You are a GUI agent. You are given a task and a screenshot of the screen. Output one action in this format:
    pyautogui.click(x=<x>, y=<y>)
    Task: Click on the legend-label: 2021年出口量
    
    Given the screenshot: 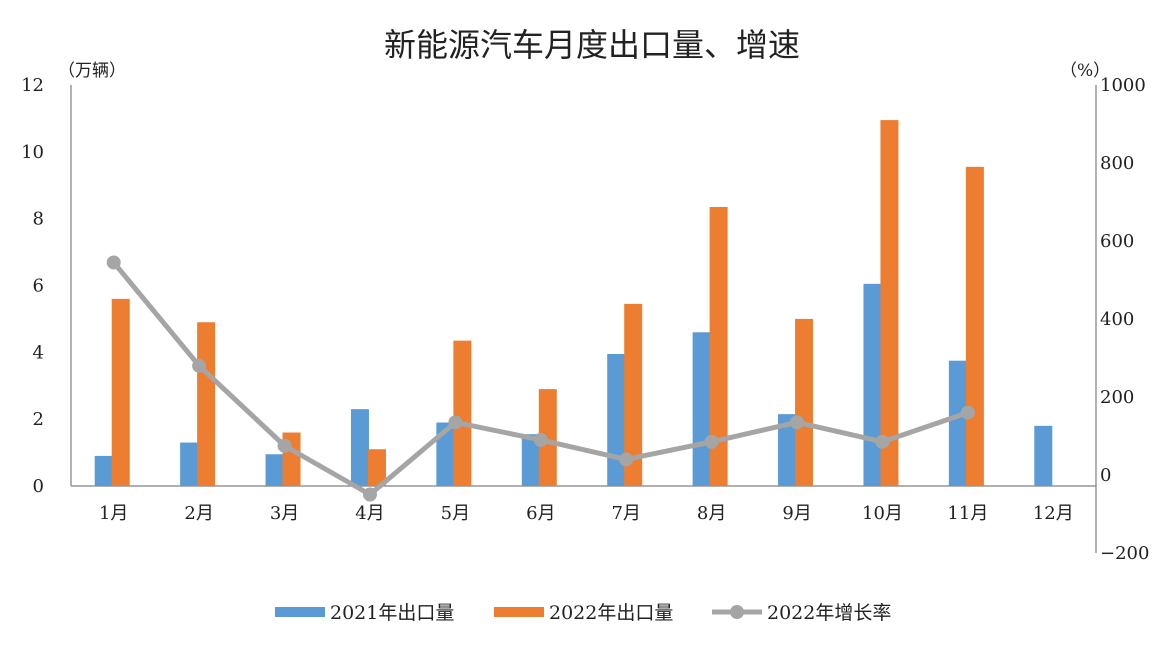 What is the action you would take?
    pyautogui.click(x=392, y=613)
    